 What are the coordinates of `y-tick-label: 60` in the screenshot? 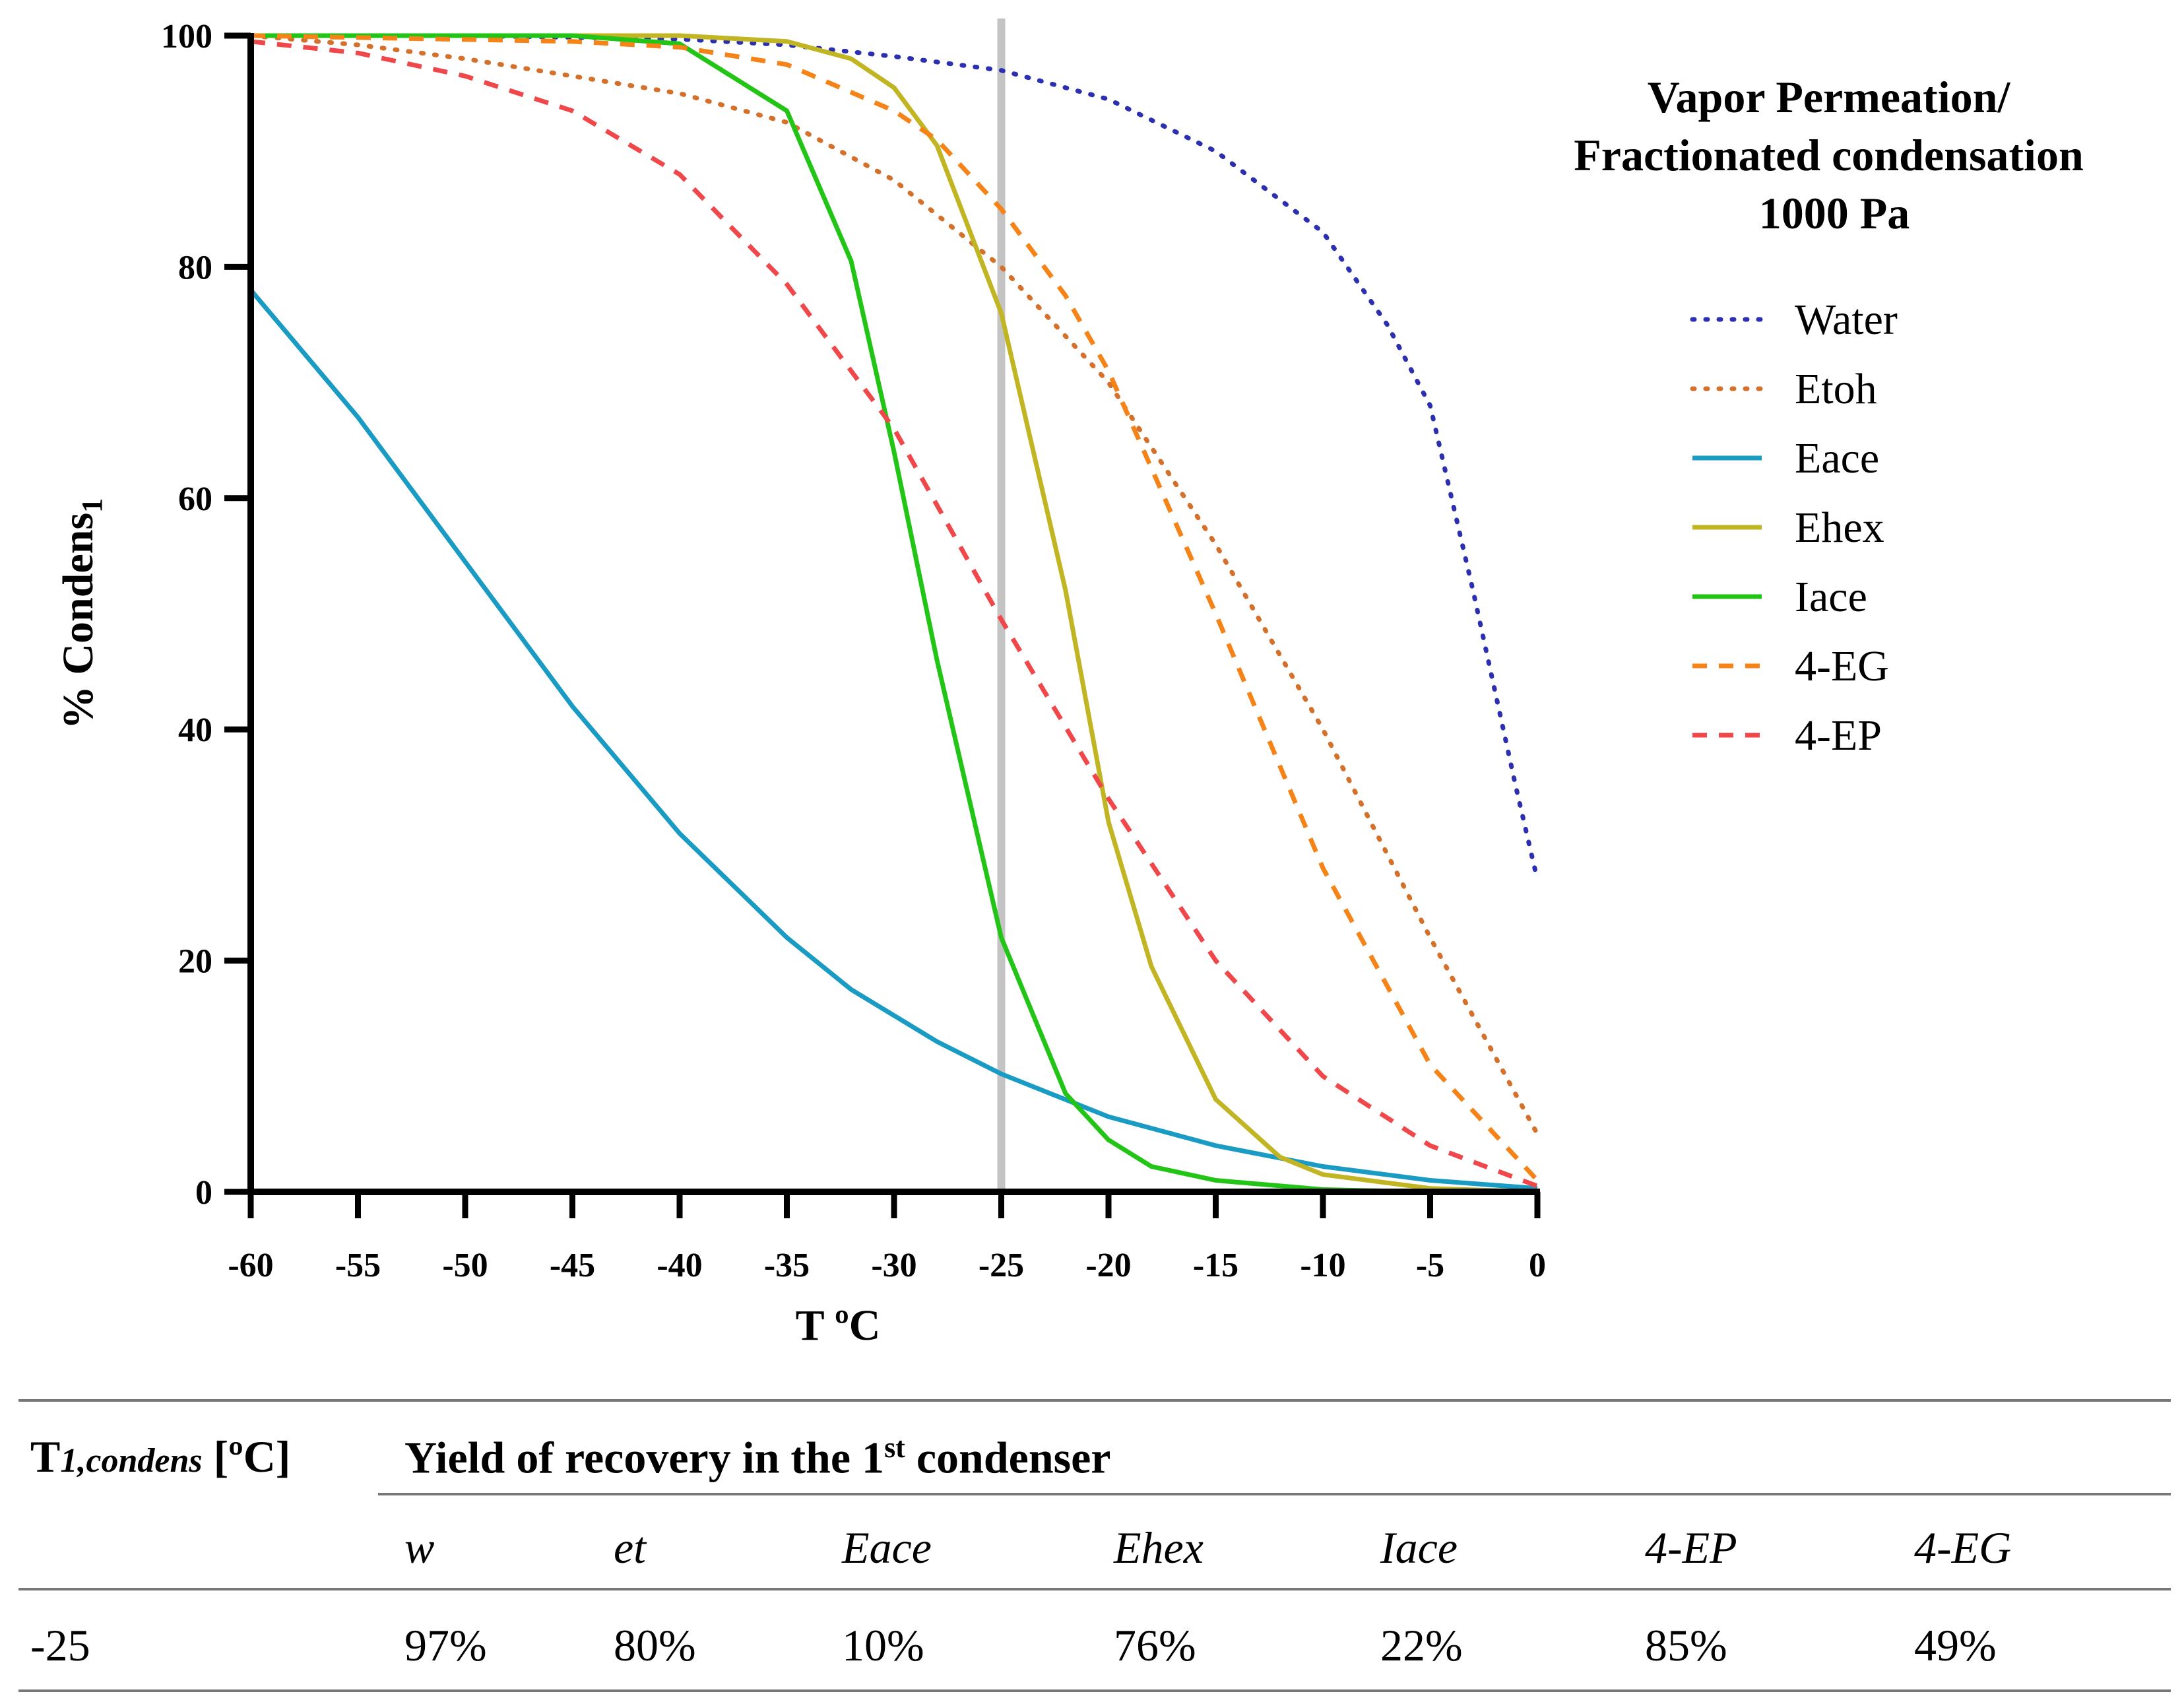 It's located at (195, 499).